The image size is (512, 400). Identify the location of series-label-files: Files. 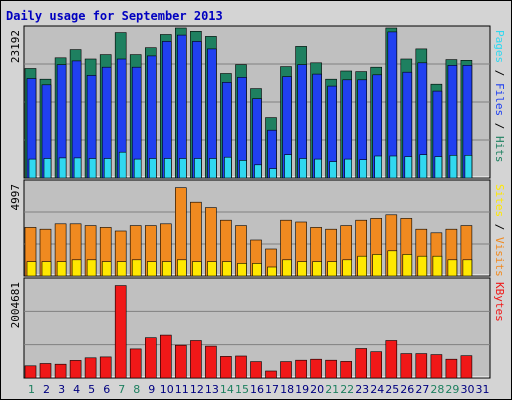
(499, 99).